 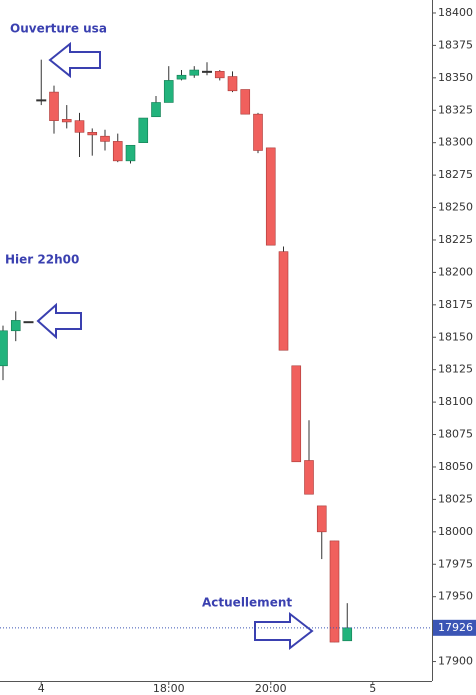 I want to click on y-tick-label: 18125, so click(x=455, y=369).